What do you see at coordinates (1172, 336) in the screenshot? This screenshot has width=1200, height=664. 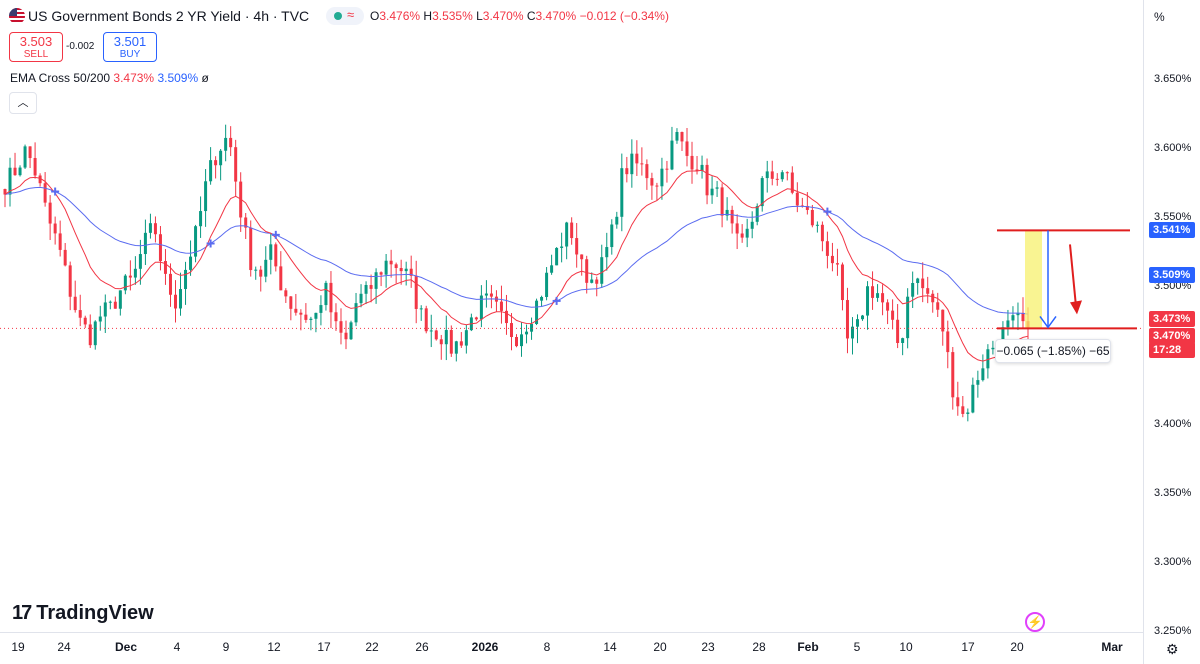 I see `last-price-label: 3.470%` at bounding box center [1172, 336].